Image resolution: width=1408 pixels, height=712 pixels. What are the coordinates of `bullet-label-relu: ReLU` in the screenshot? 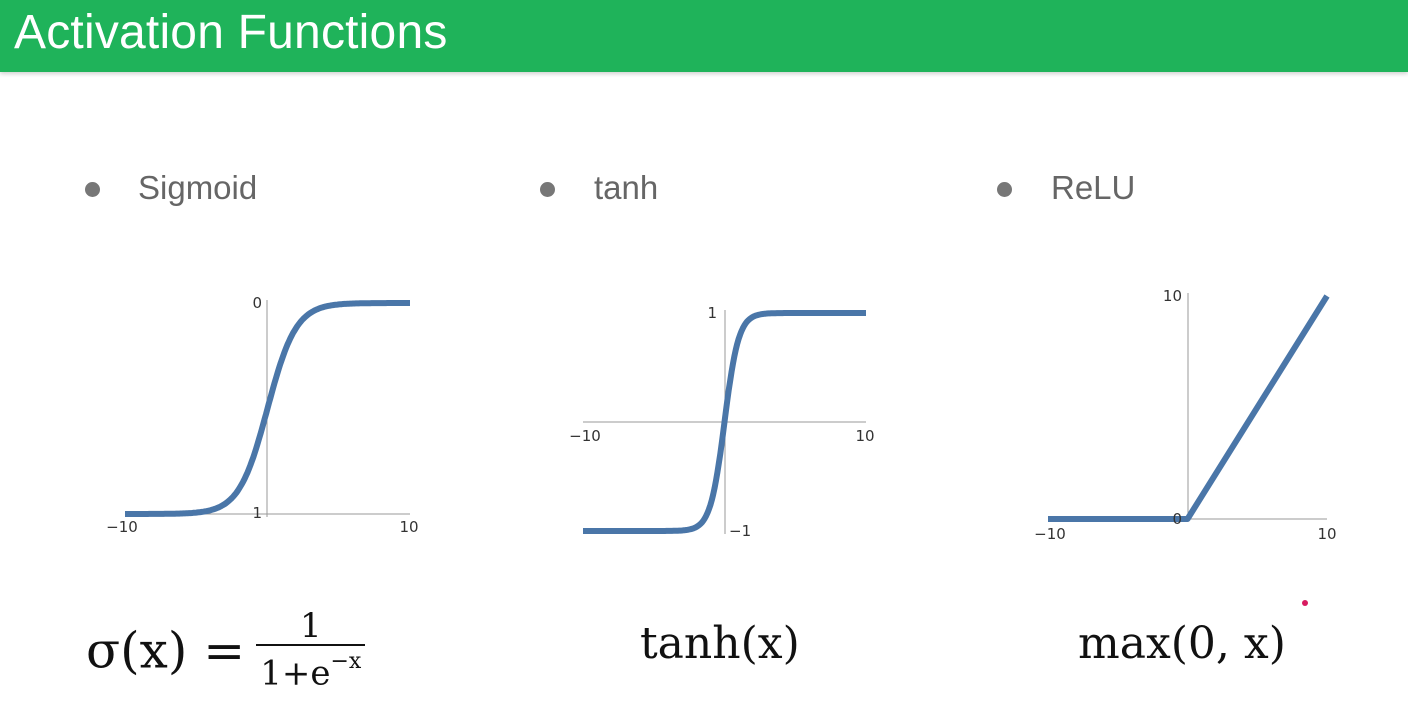 It's located at (1093, 187).